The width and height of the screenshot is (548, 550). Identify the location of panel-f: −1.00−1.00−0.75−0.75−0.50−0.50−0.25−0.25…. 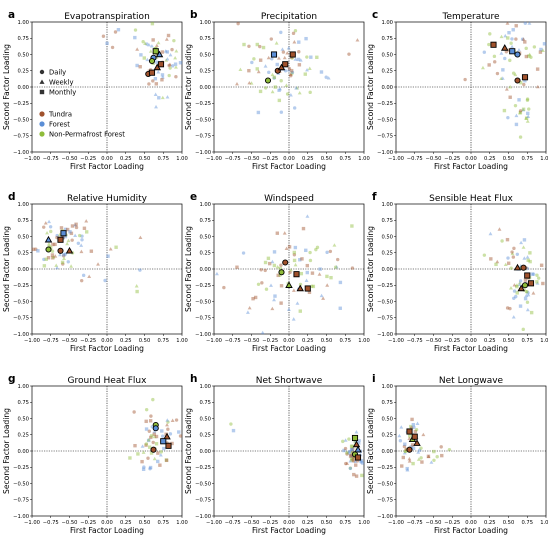
(457, 272).